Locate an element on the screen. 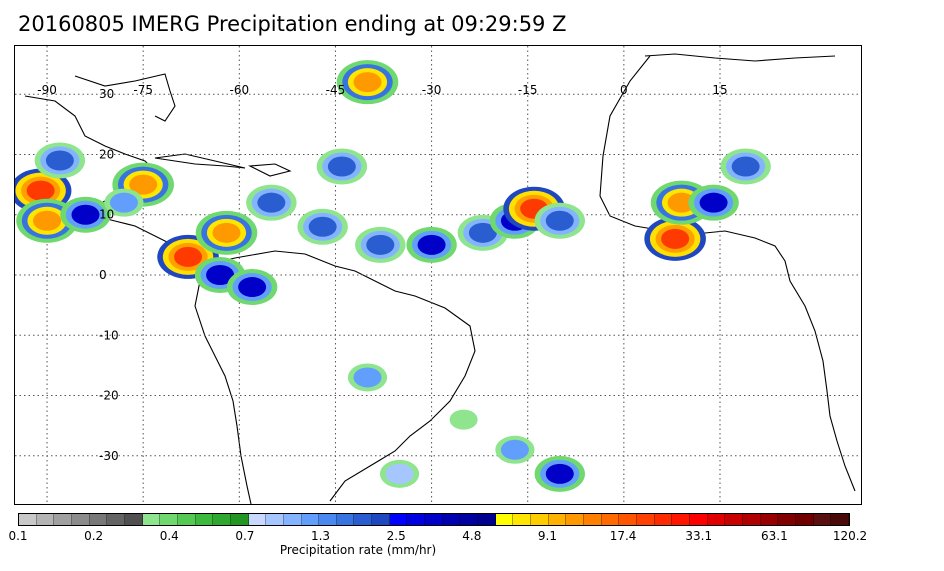 The image size is (944, 571). colorbar-tick-label: 0.1 is located at coordinates (18, 536).